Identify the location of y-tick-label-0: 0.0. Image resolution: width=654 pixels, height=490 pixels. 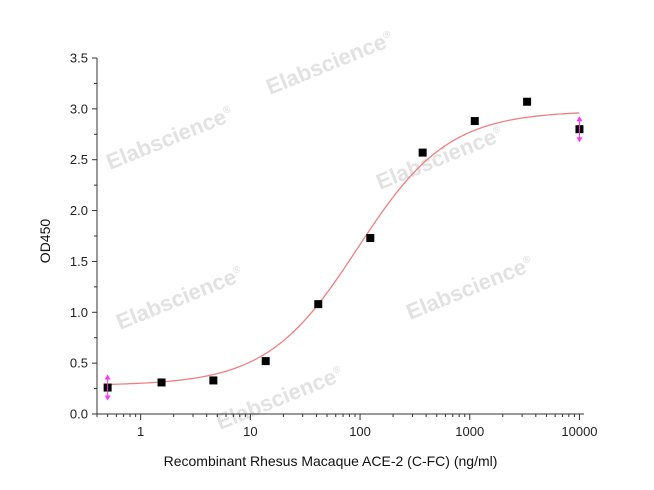
(79, 414).